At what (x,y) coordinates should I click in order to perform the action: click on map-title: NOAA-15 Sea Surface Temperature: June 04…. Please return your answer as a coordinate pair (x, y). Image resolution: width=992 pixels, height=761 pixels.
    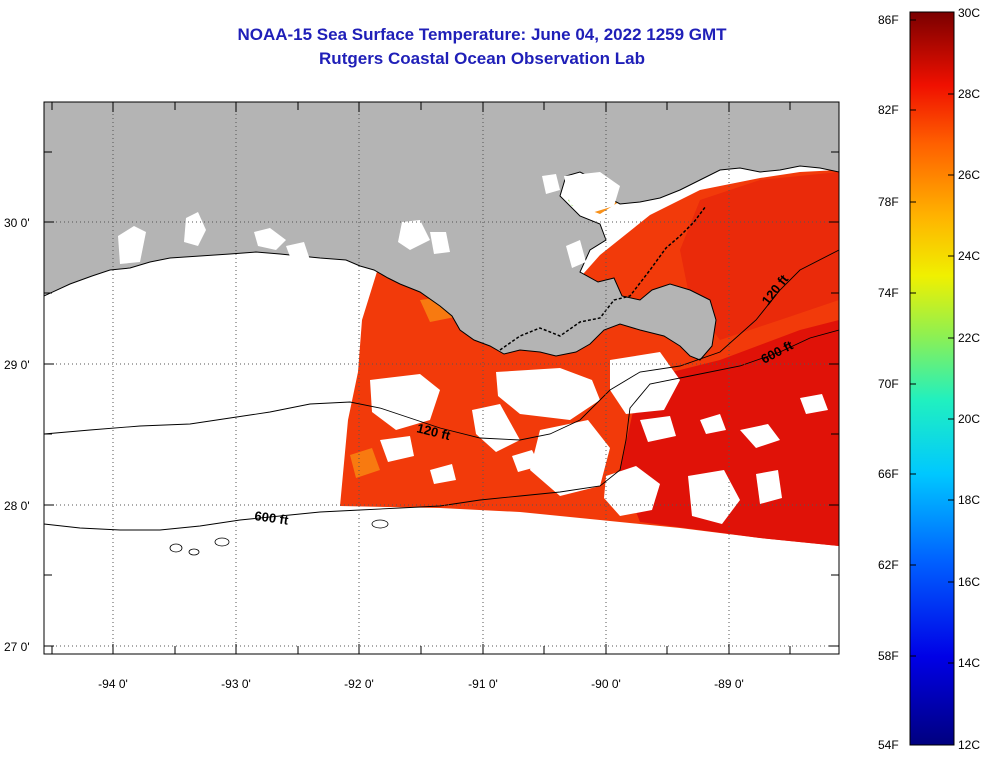
    Looking at the image, I should click on (482, 34).